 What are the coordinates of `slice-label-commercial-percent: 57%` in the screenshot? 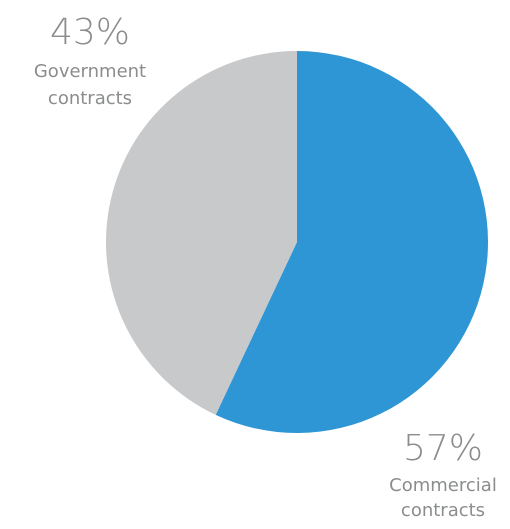 It's located at (443, 448).